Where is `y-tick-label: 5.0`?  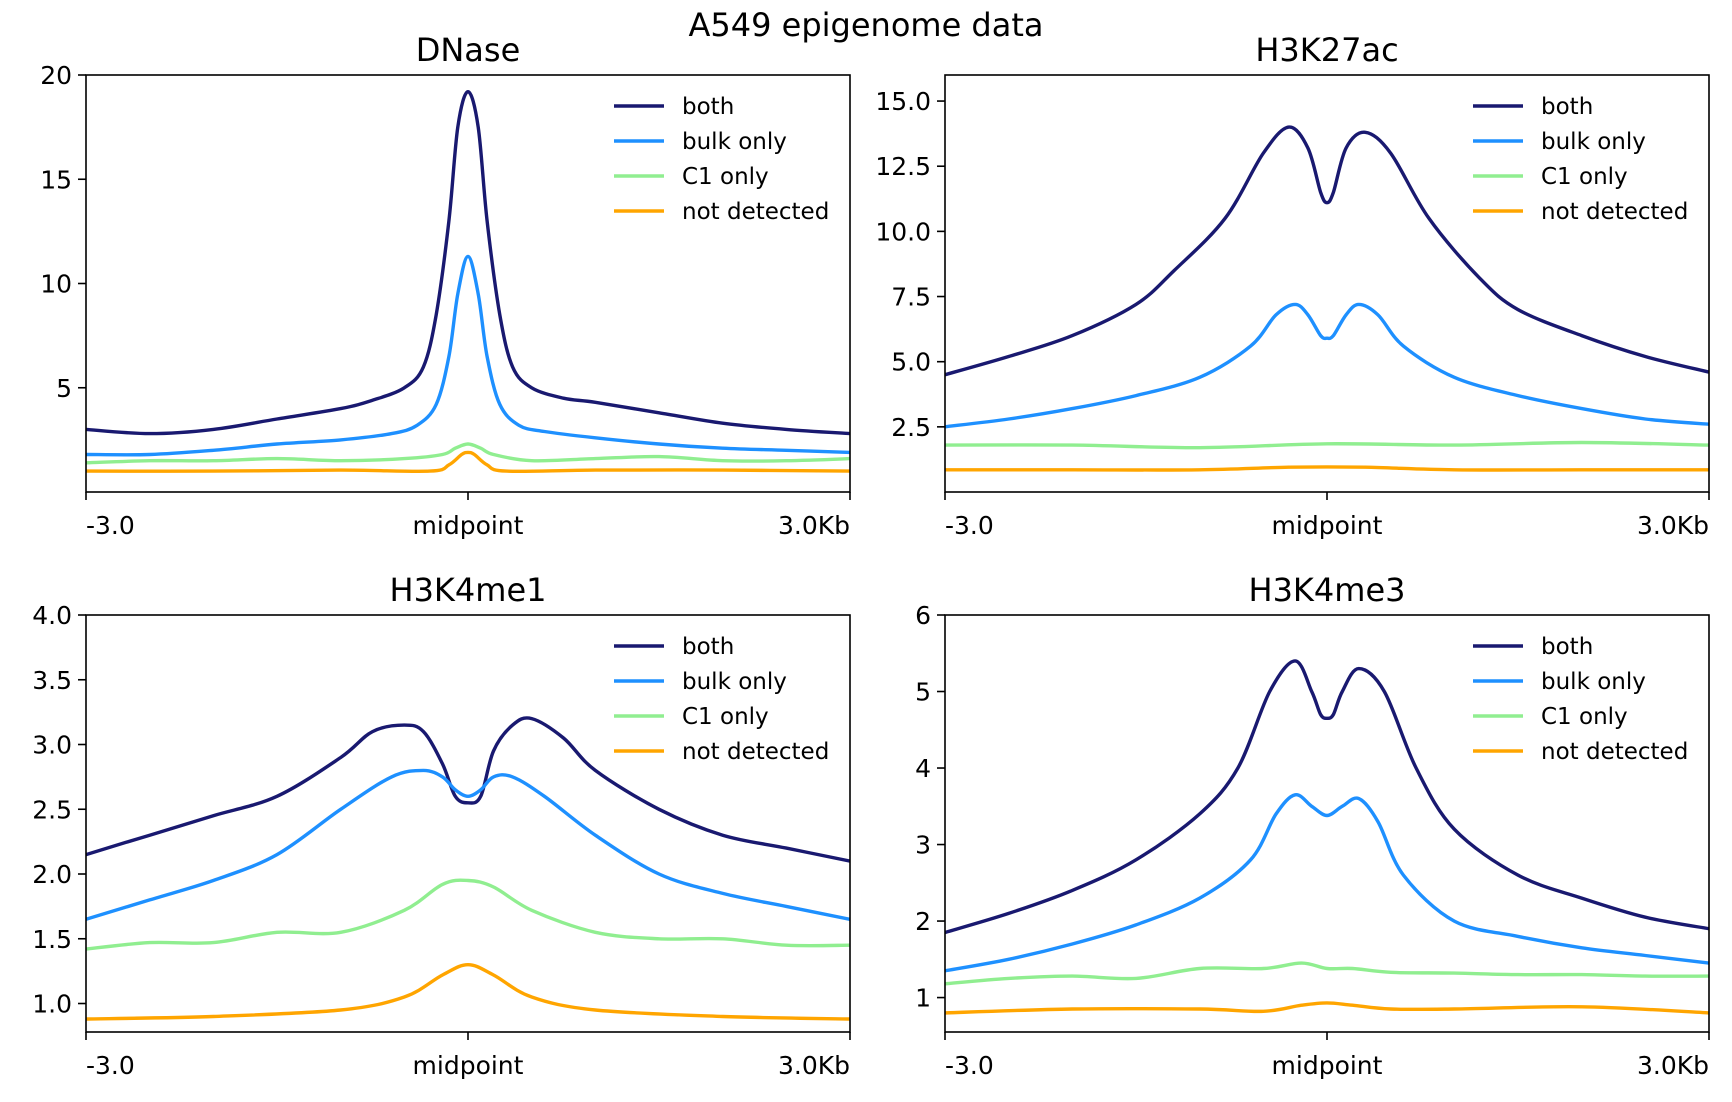 y-tick-label: 5.0 is located at coordinates (911, 362).